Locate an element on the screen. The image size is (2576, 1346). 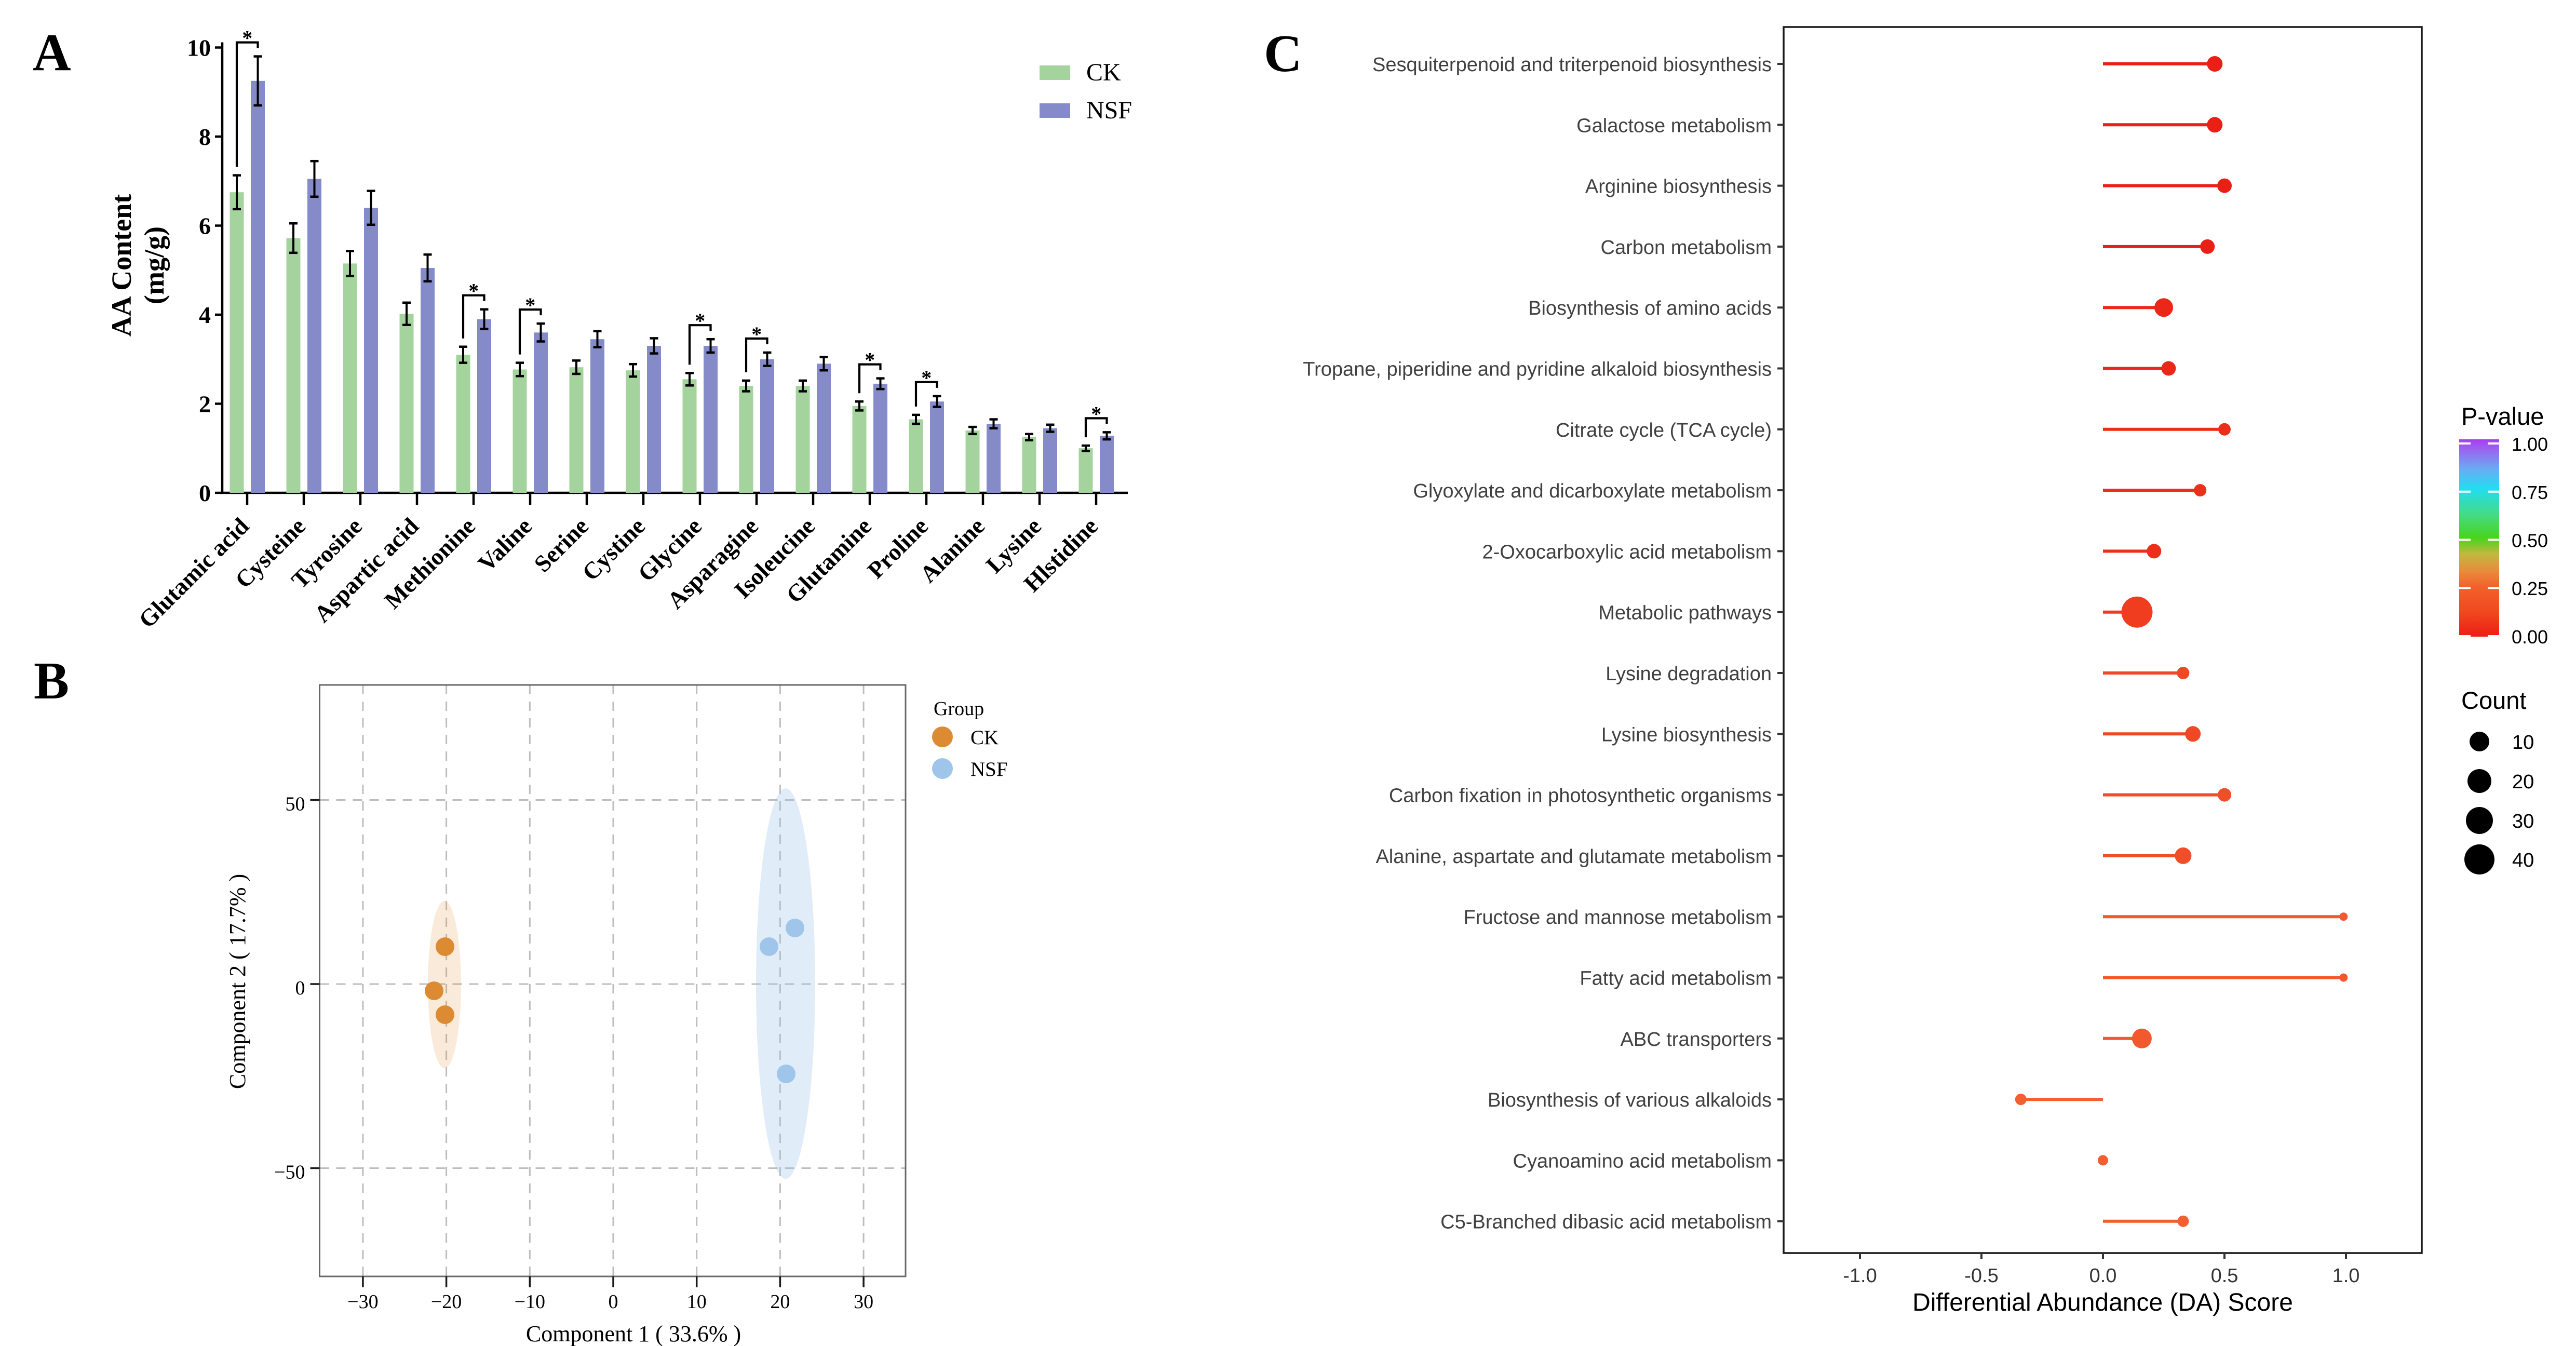
svg-text: 0.50 is located at coordinates (2530, 540).